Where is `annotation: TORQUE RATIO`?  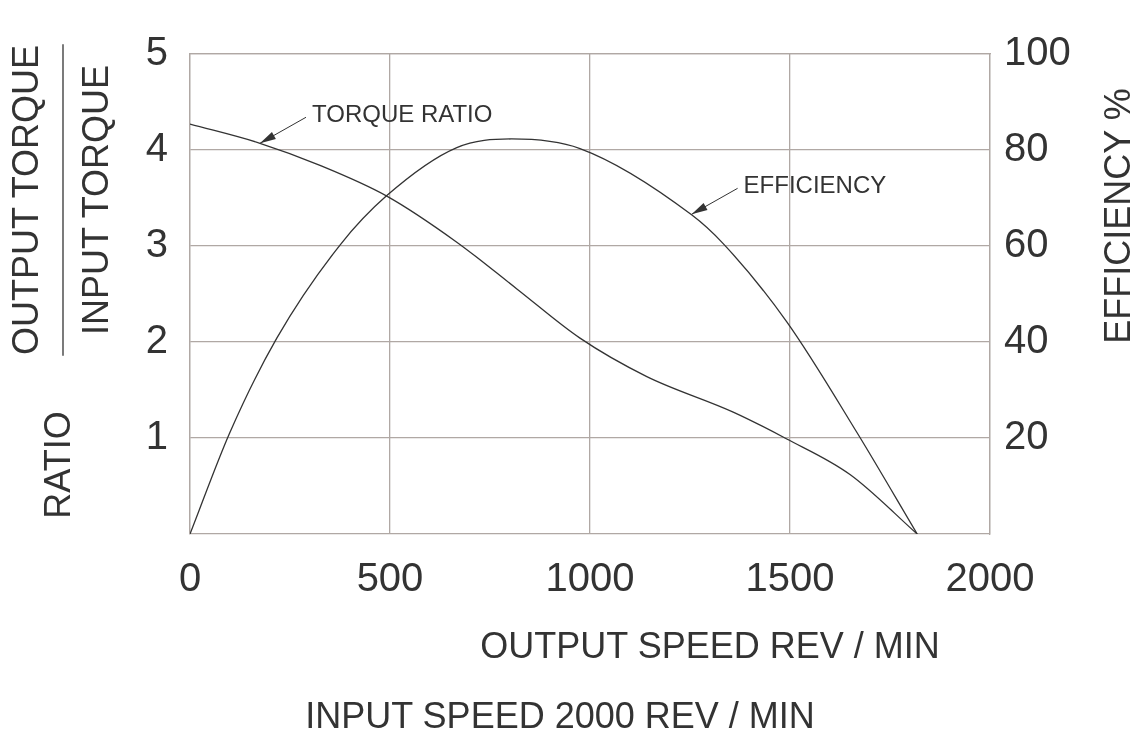
annotation: TORQUE RATIO is located at coordinates (402, 113).